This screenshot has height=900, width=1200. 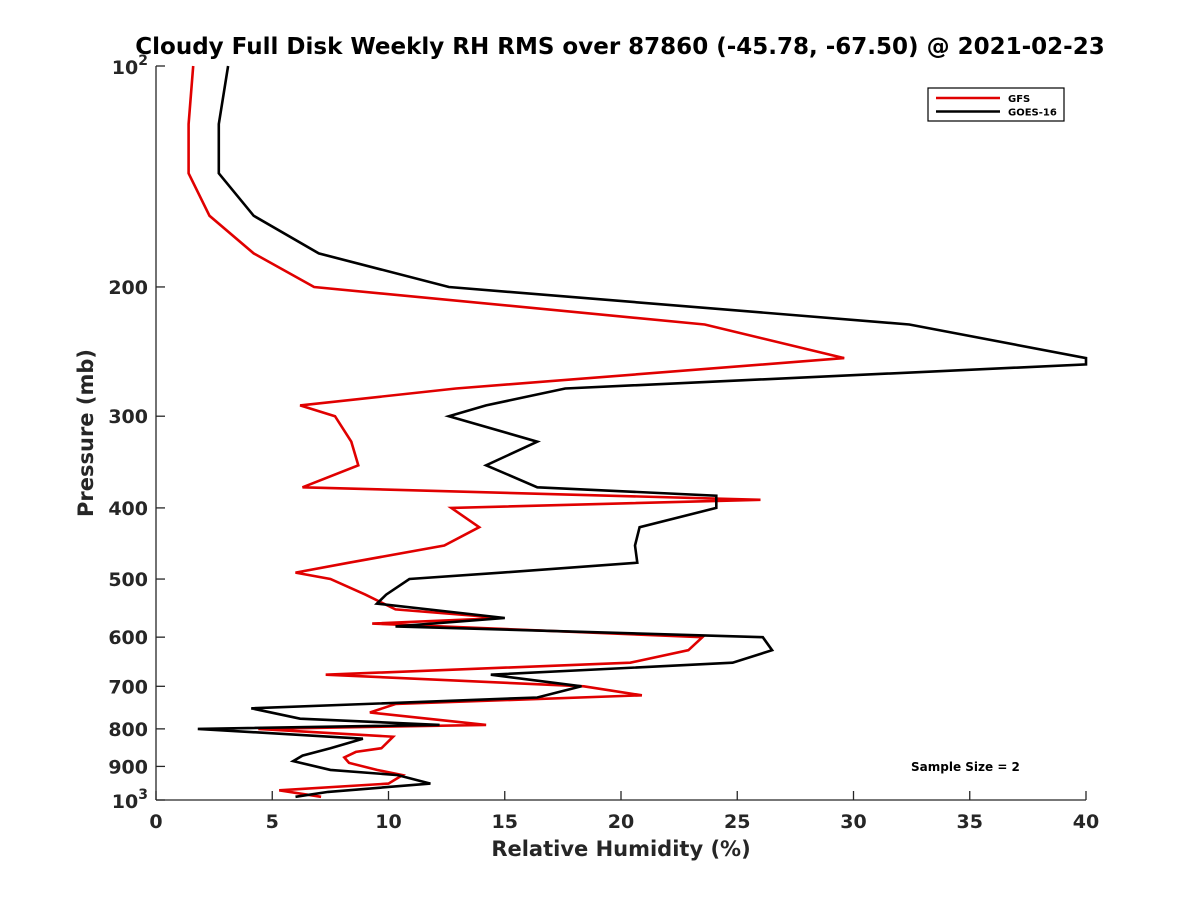 What do you see at coordinates (130, 800) in the screenshot?
I see `y-tick-label: 10³` at bounding box center [130, 800].